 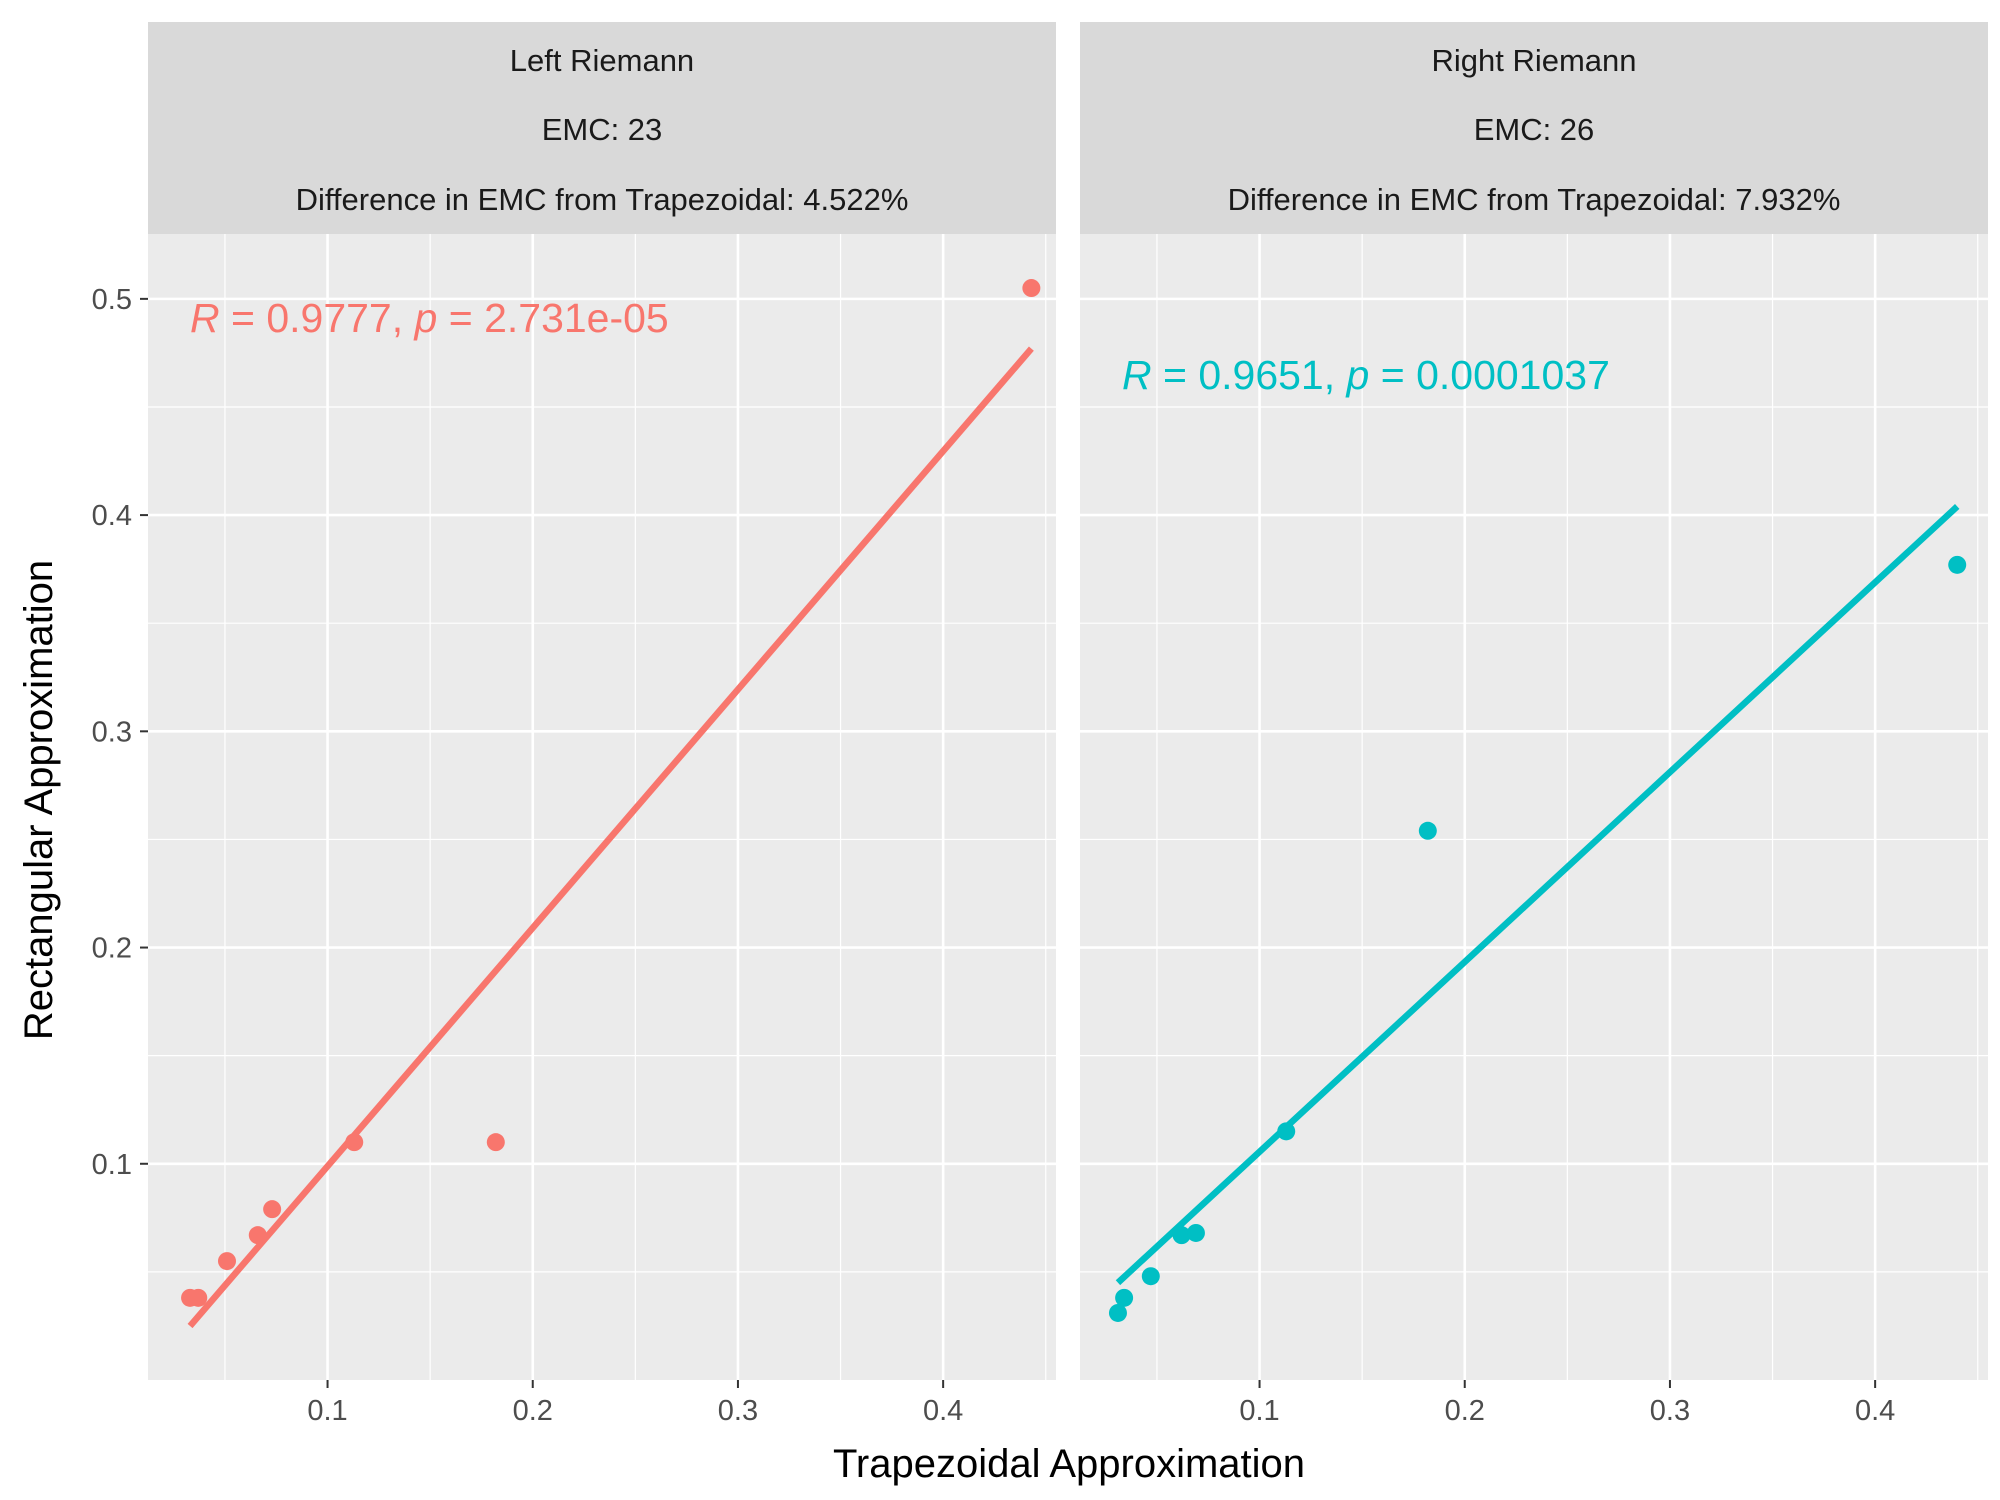 I want to click on y-tick-label: 0.1, so click(x=112, y=1165).